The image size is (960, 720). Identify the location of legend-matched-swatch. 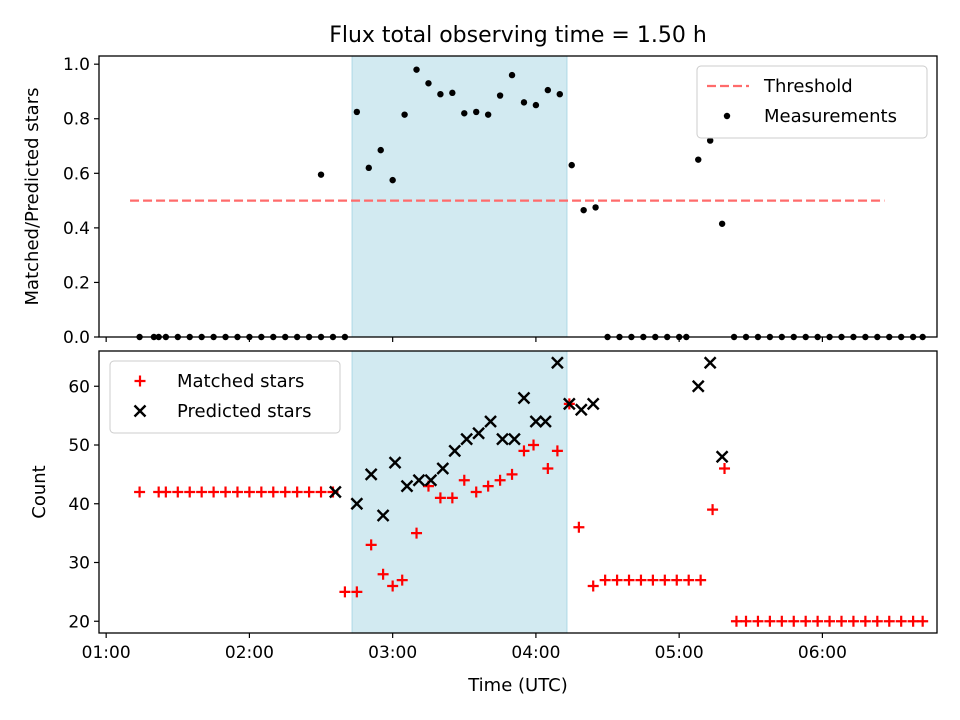
(140, 381).